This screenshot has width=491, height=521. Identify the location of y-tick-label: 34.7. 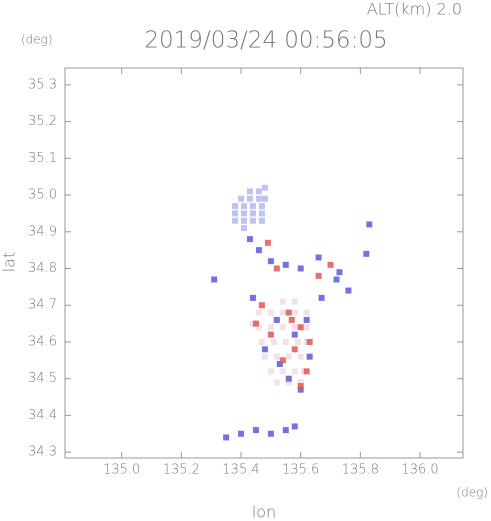
(42, 305).